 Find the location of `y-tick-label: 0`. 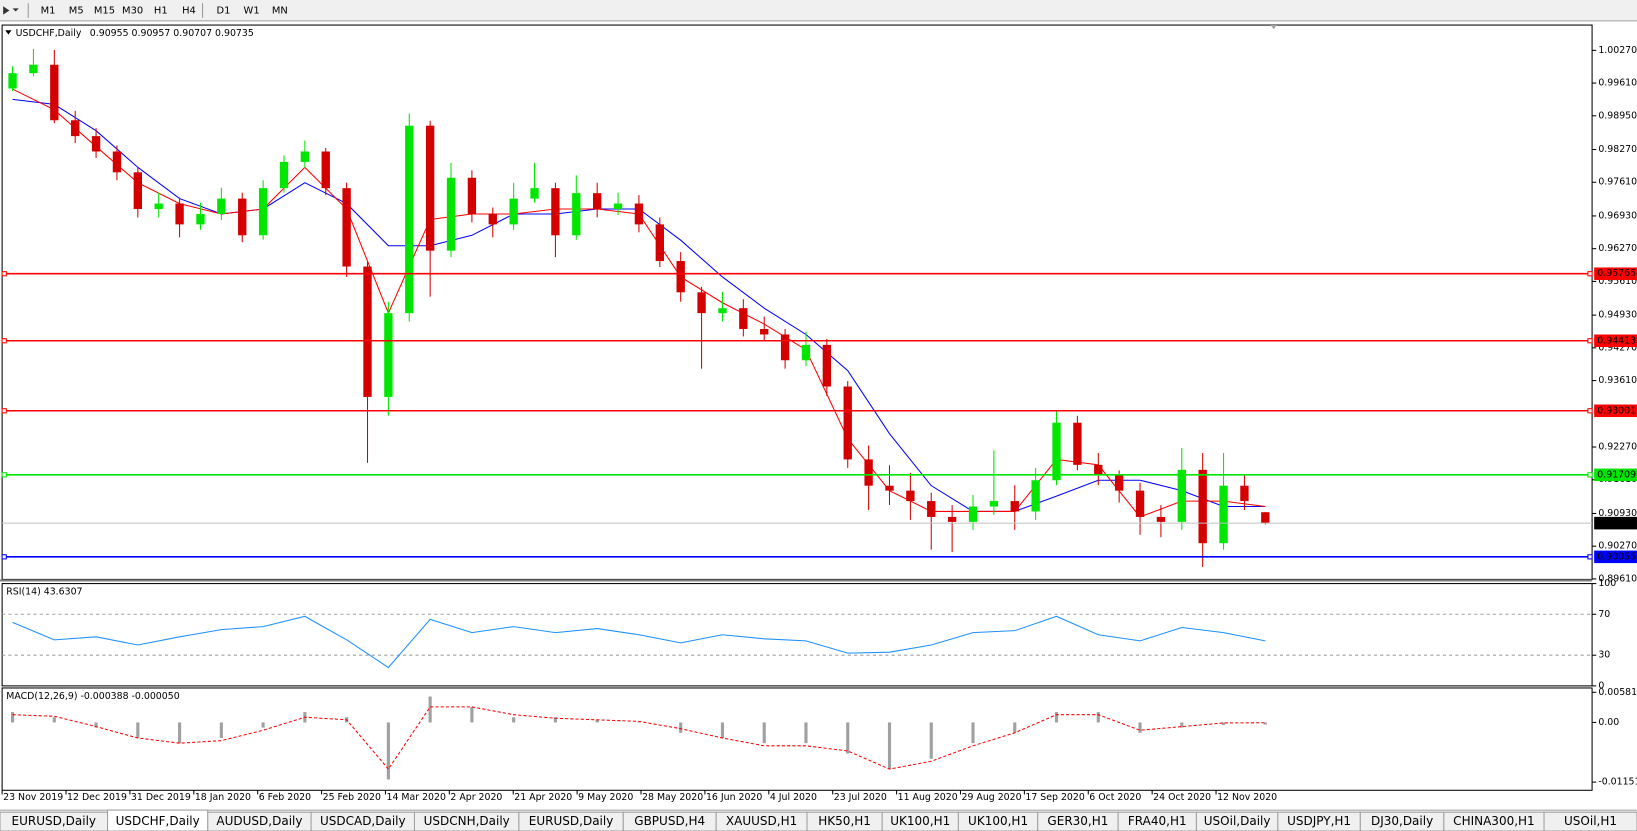

y-tick-label: 0 is located at coordinates (1601, 685).